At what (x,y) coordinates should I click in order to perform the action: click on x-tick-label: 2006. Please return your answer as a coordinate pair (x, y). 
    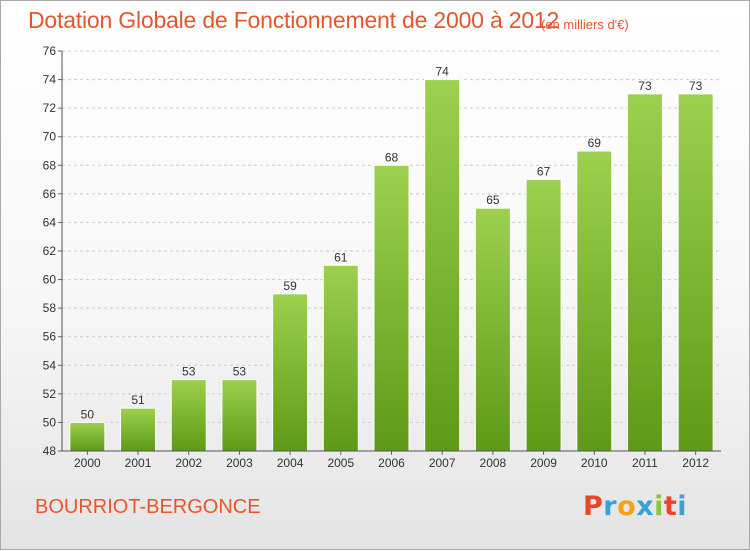
    Looking at the image, I should click on (391, 463).